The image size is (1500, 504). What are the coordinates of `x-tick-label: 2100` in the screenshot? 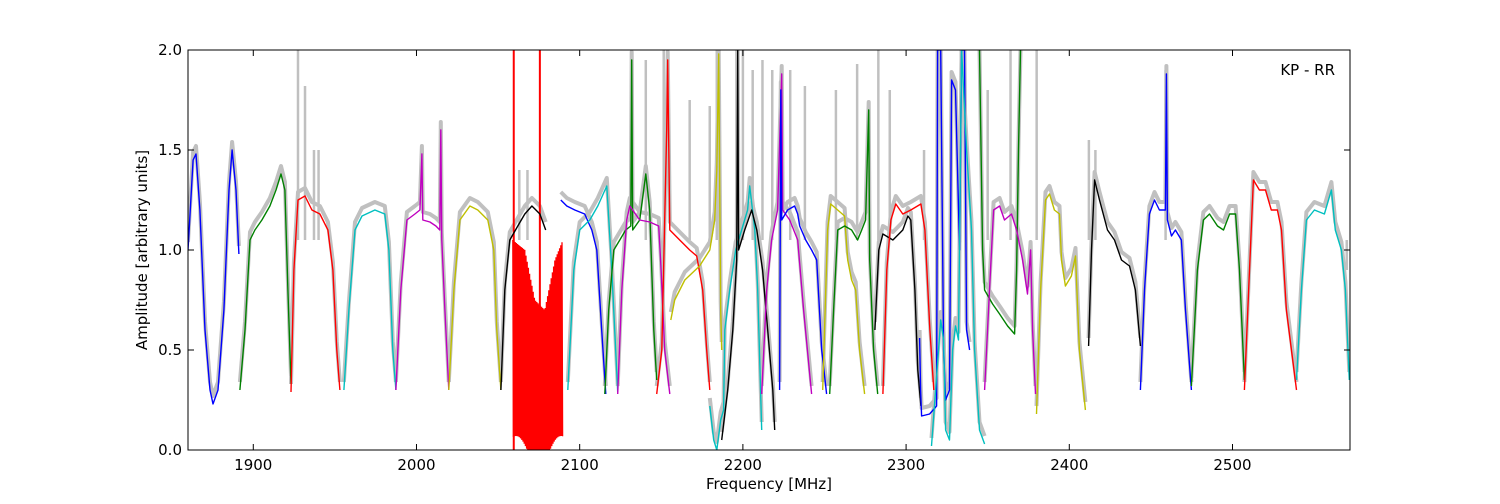 It's located at (580, 465).